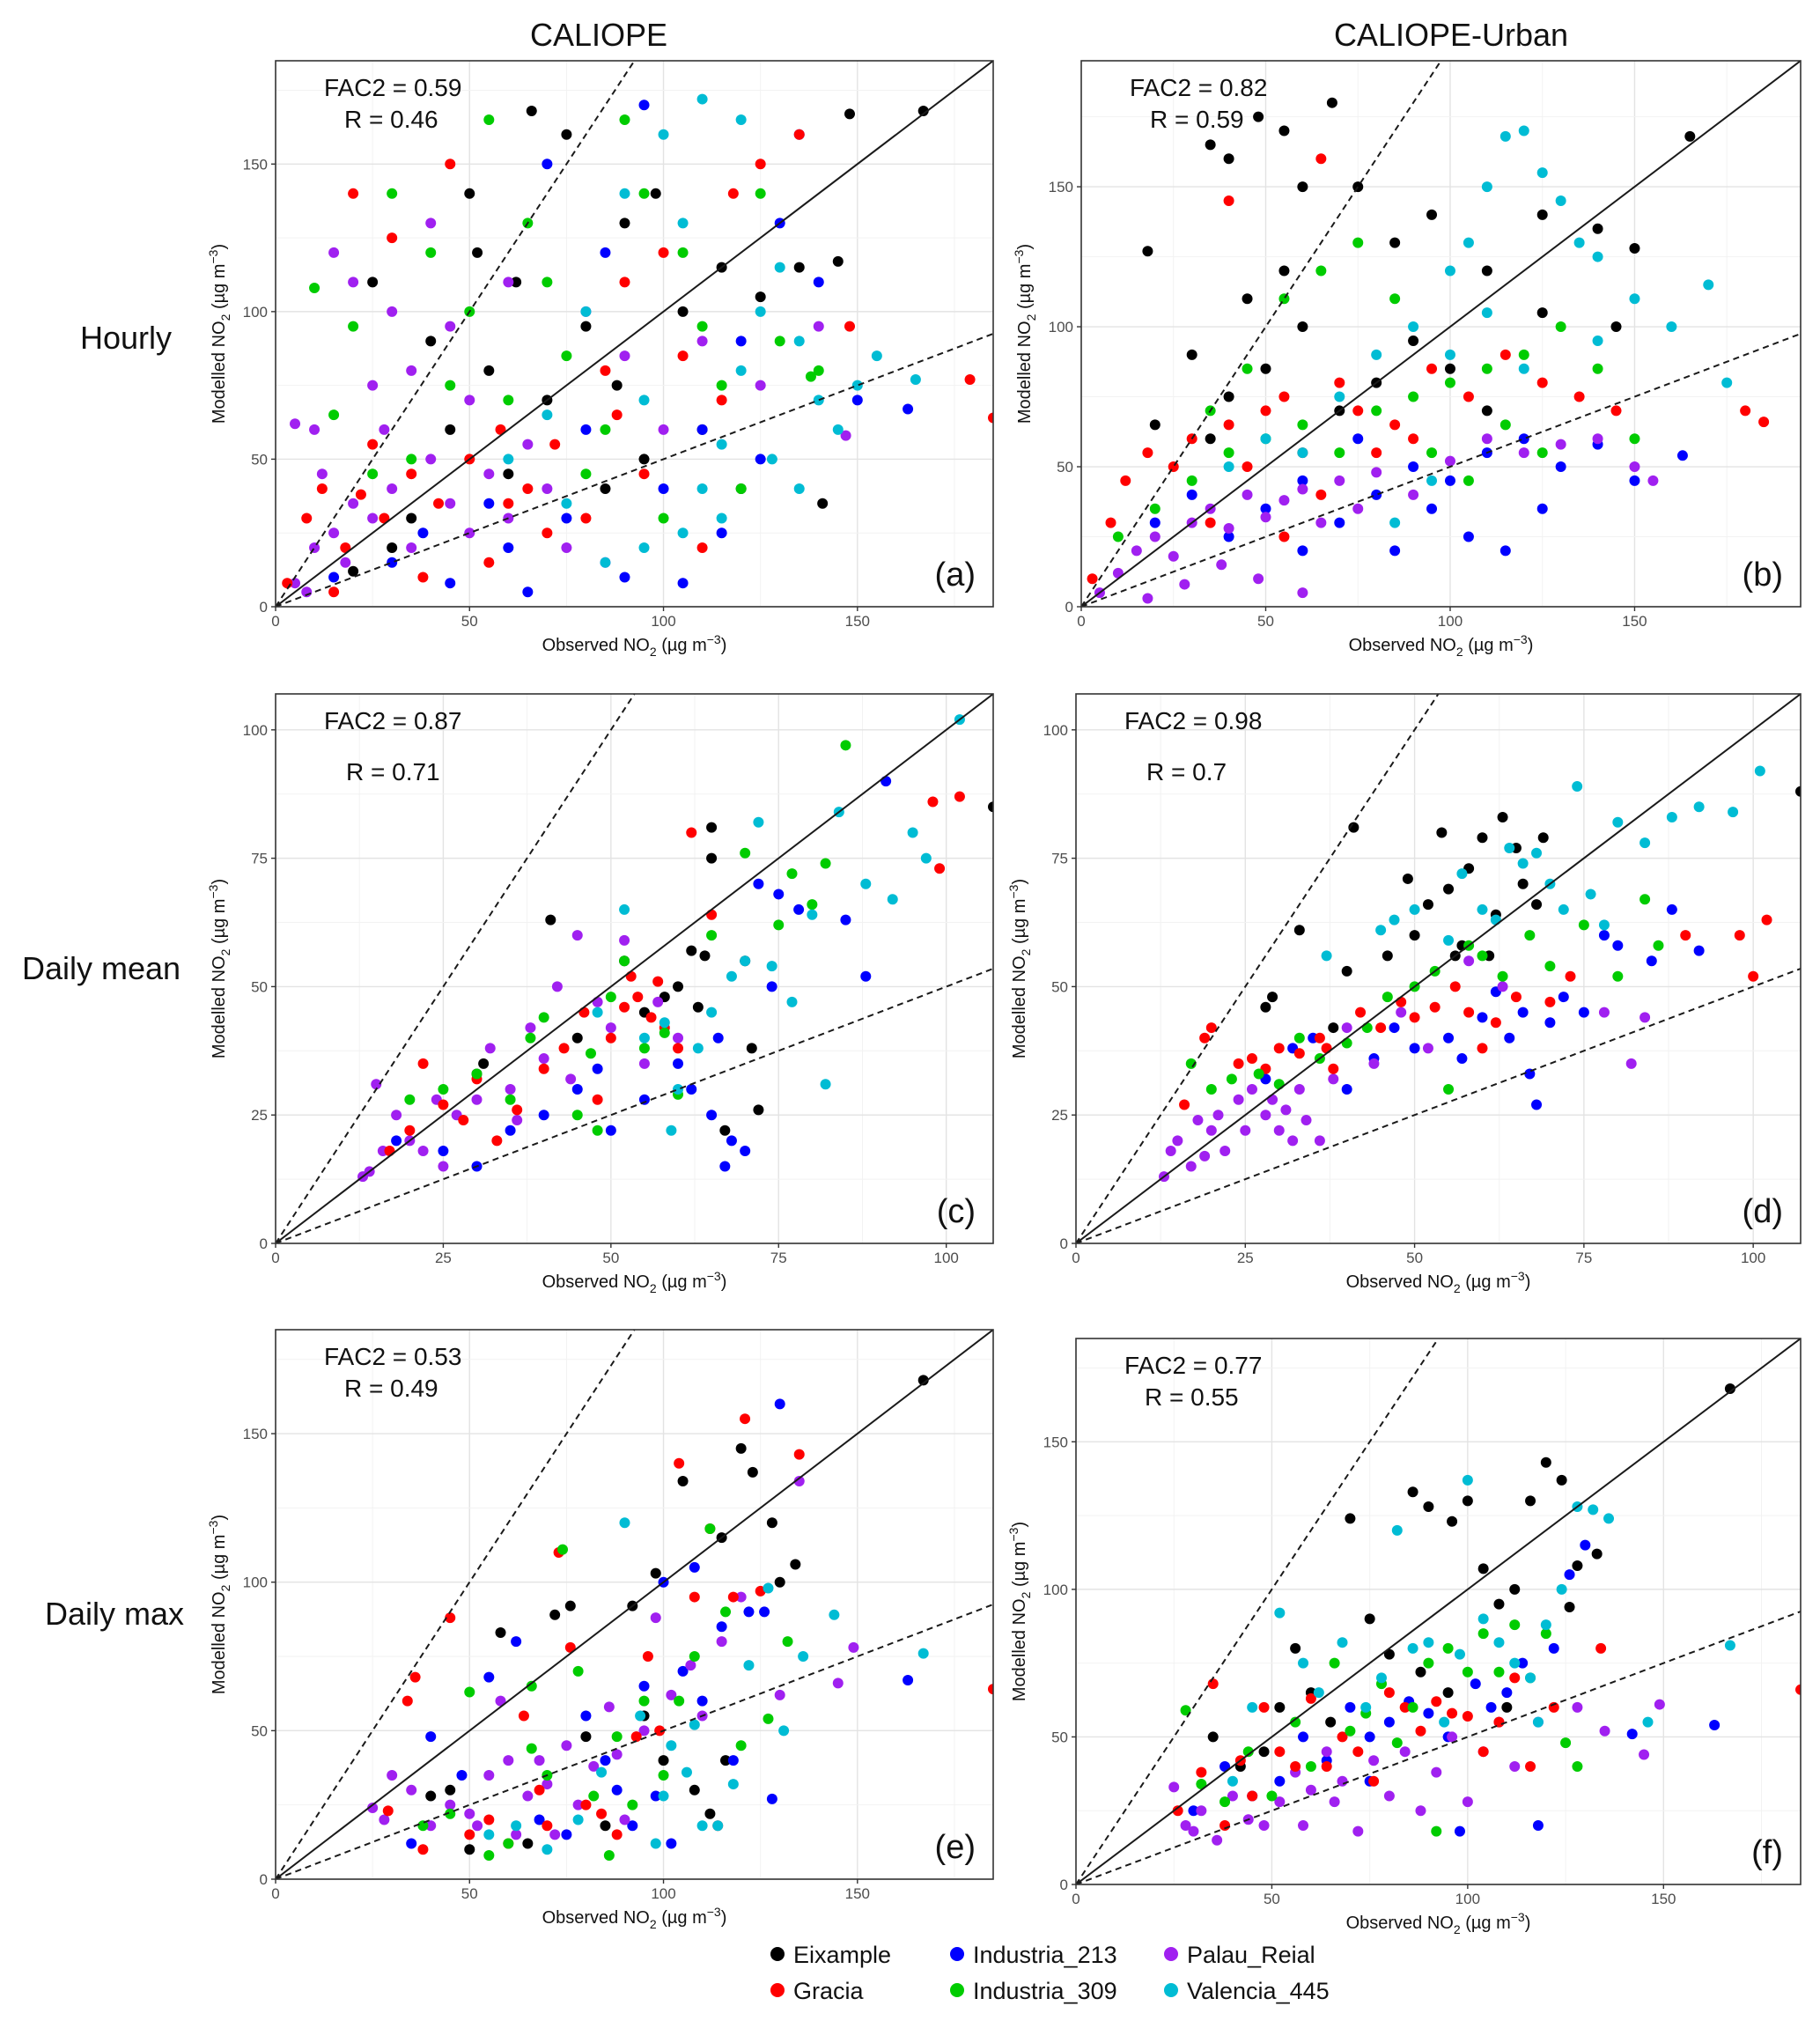 The height and width of the screenshot is (2028, 1820). What do you see at coordinates (213, 1527) in the screenshot?
I see `y-axis-label-part: −3` at bounding box center [213, 1527].